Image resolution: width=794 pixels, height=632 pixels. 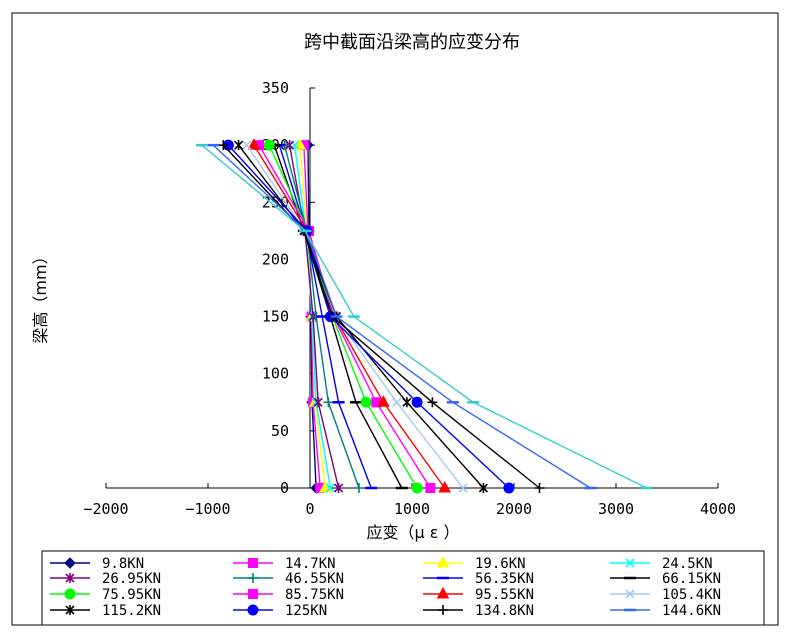 What do you see at coordinates (40, 295) in the screenshot?
I see `y-axis-label: 梁高（mm）` at bounding box center [40, 295].